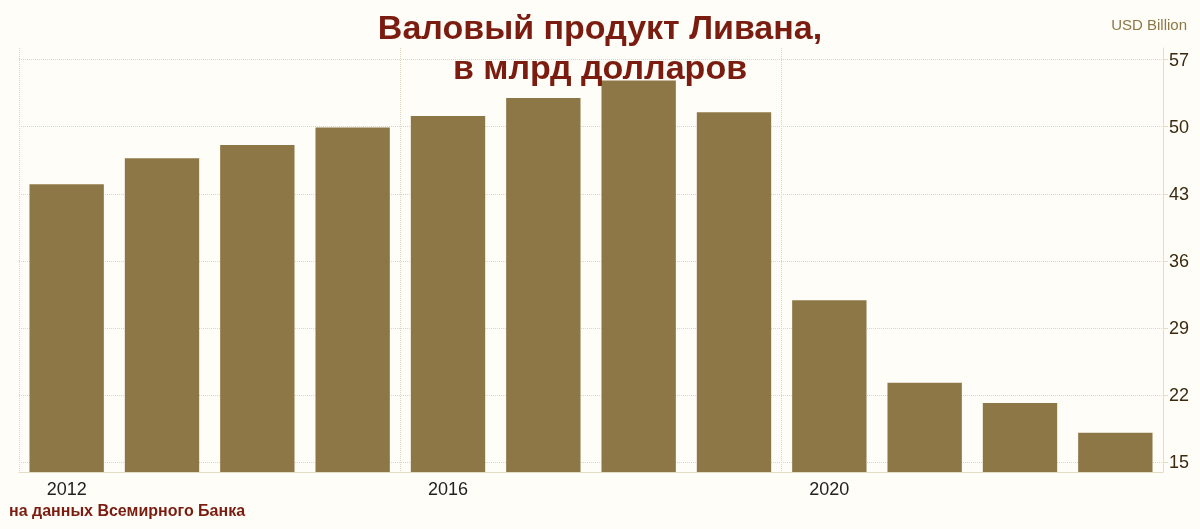 This screenshot has width=1200, height=529. Describe the element at coordinates (1179, 395) in the screenshot. I see `y-tick-label: 22` at that location.